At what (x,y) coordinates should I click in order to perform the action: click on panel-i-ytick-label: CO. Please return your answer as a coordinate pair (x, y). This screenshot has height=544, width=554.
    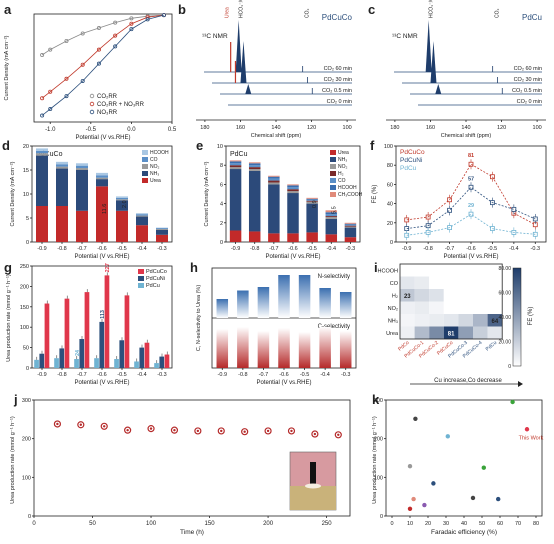
    Looking at the image, I should click on (394, 284).